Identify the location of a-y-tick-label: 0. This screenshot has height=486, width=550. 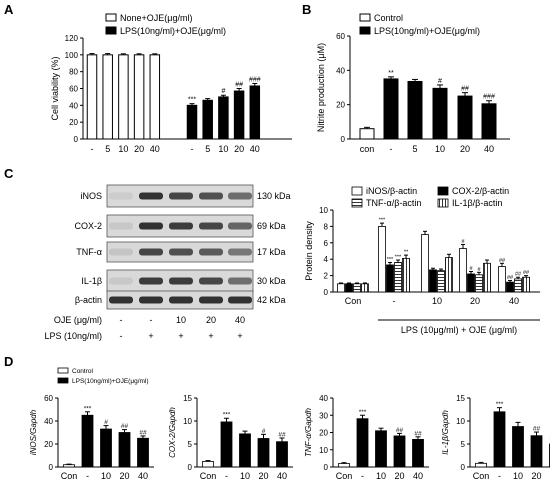
(76, 139).